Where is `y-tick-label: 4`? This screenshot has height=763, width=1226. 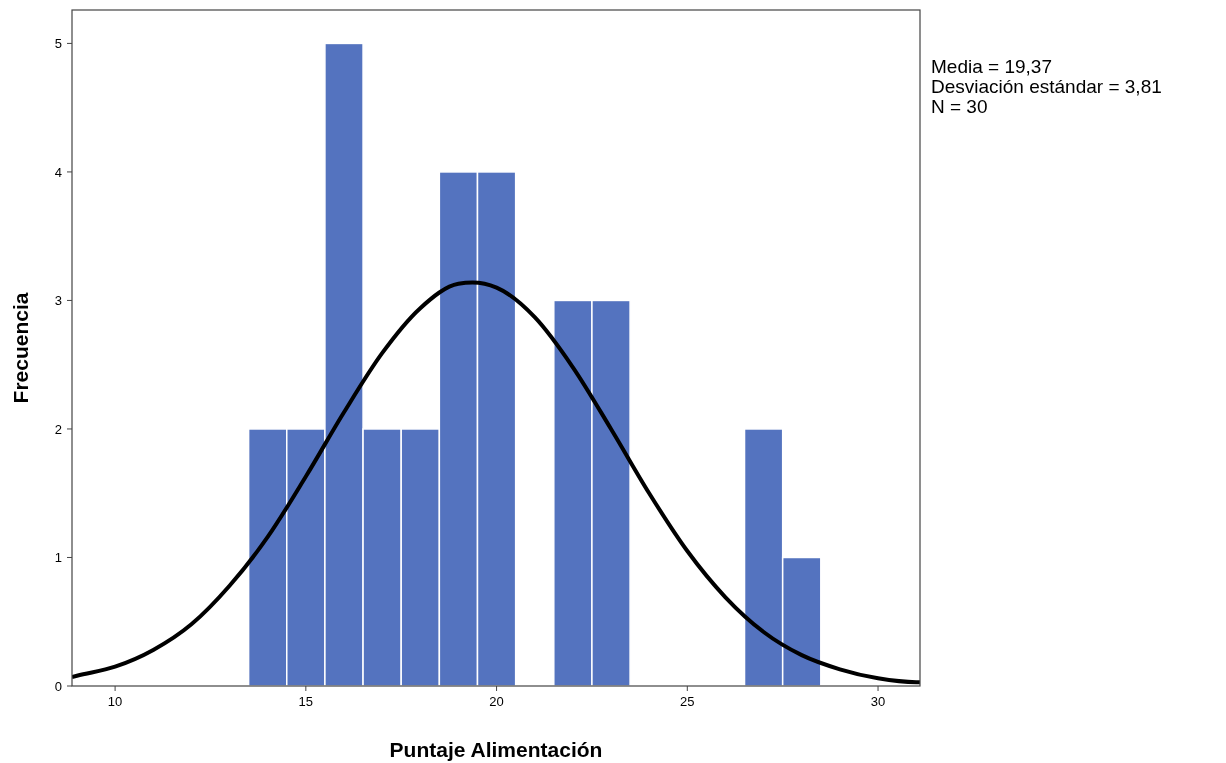
y-tick-label: 4 is located at coordinates (58, 172).